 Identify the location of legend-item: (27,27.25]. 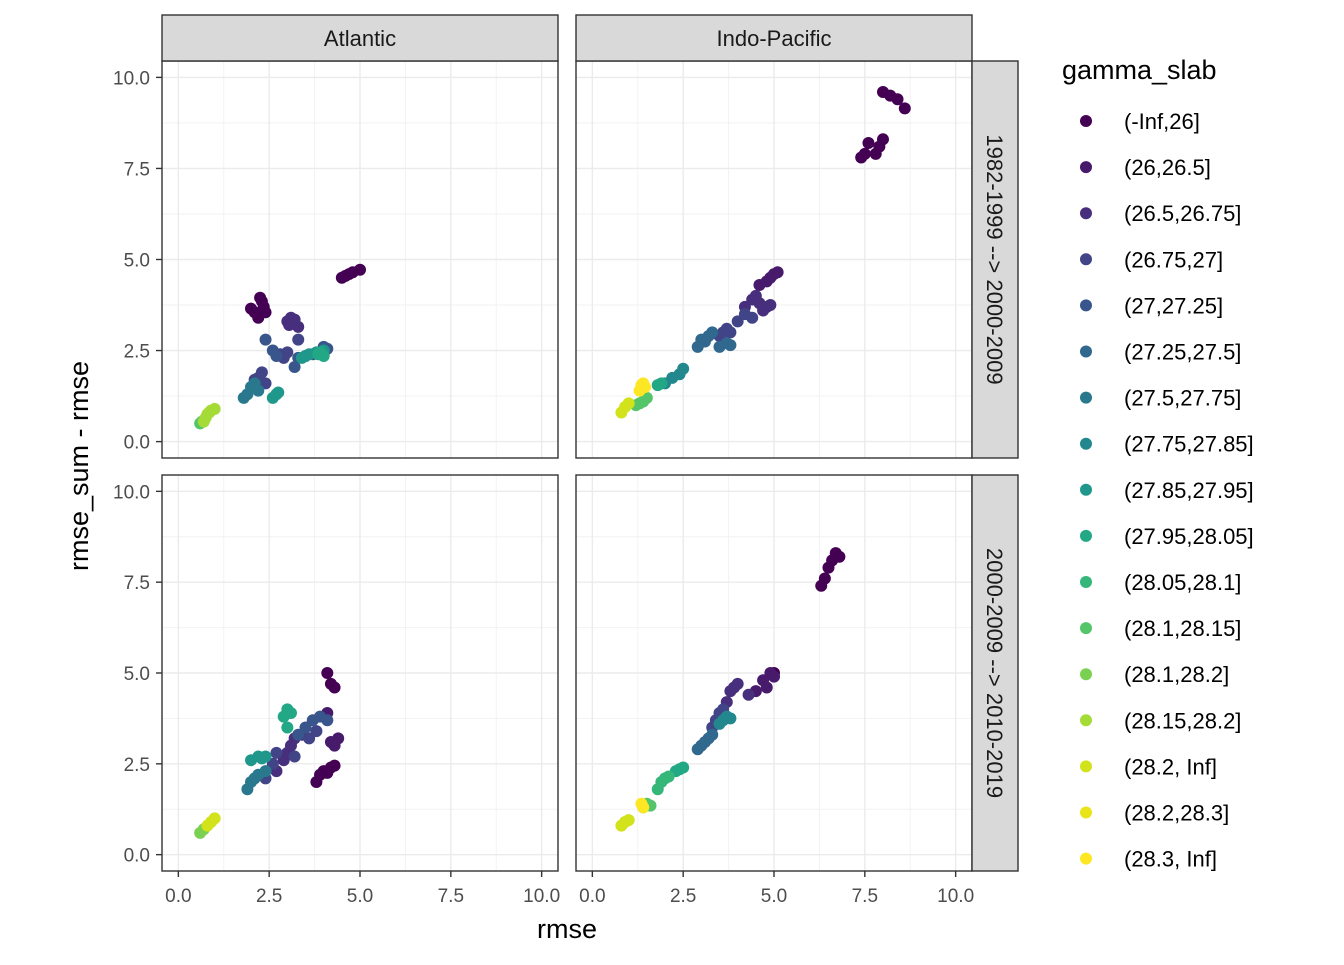
(1151, 305).